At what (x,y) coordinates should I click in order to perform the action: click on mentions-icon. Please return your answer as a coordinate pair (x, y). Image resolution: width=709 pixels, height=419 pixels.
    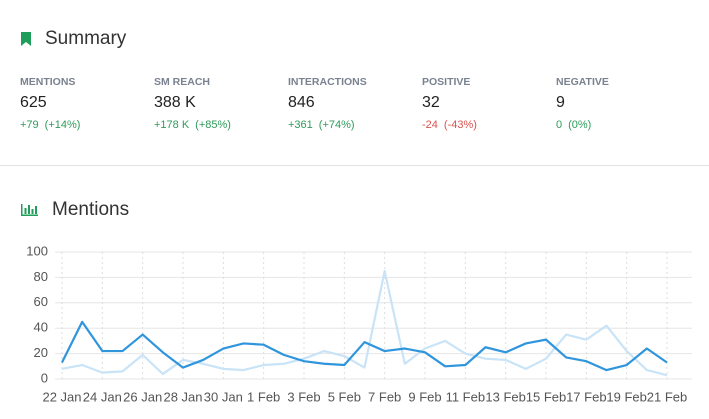
    Looking at the image, I should click on (29, 210).